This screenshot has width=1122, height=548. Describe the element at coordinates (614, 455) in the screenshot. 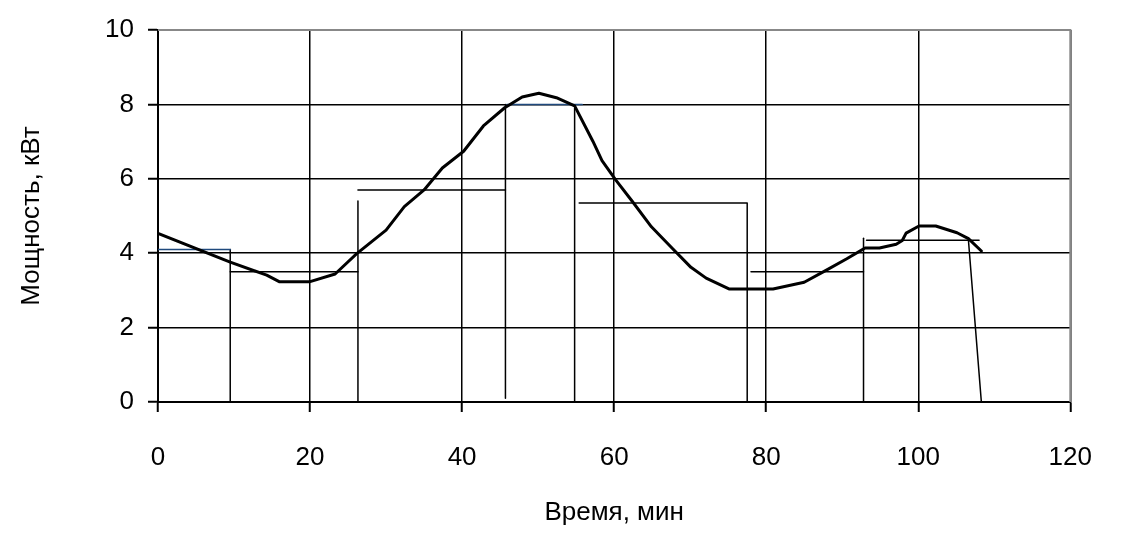

I see `x-tick-label: 60` at that location.